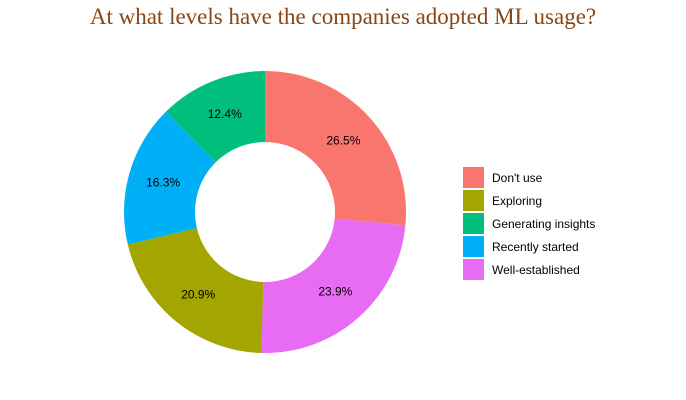 This screenshot has width=686, height=400. I want to click on slice-generating-insights, so click(215, 117).